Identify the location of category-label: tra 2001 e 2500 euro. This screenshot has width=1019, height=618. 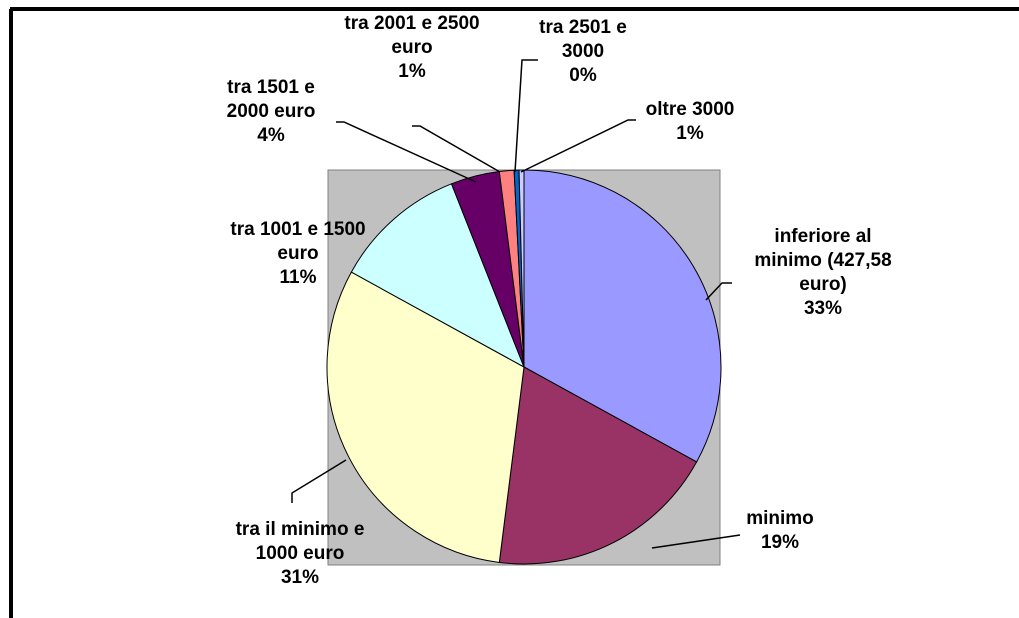
(412, 35).